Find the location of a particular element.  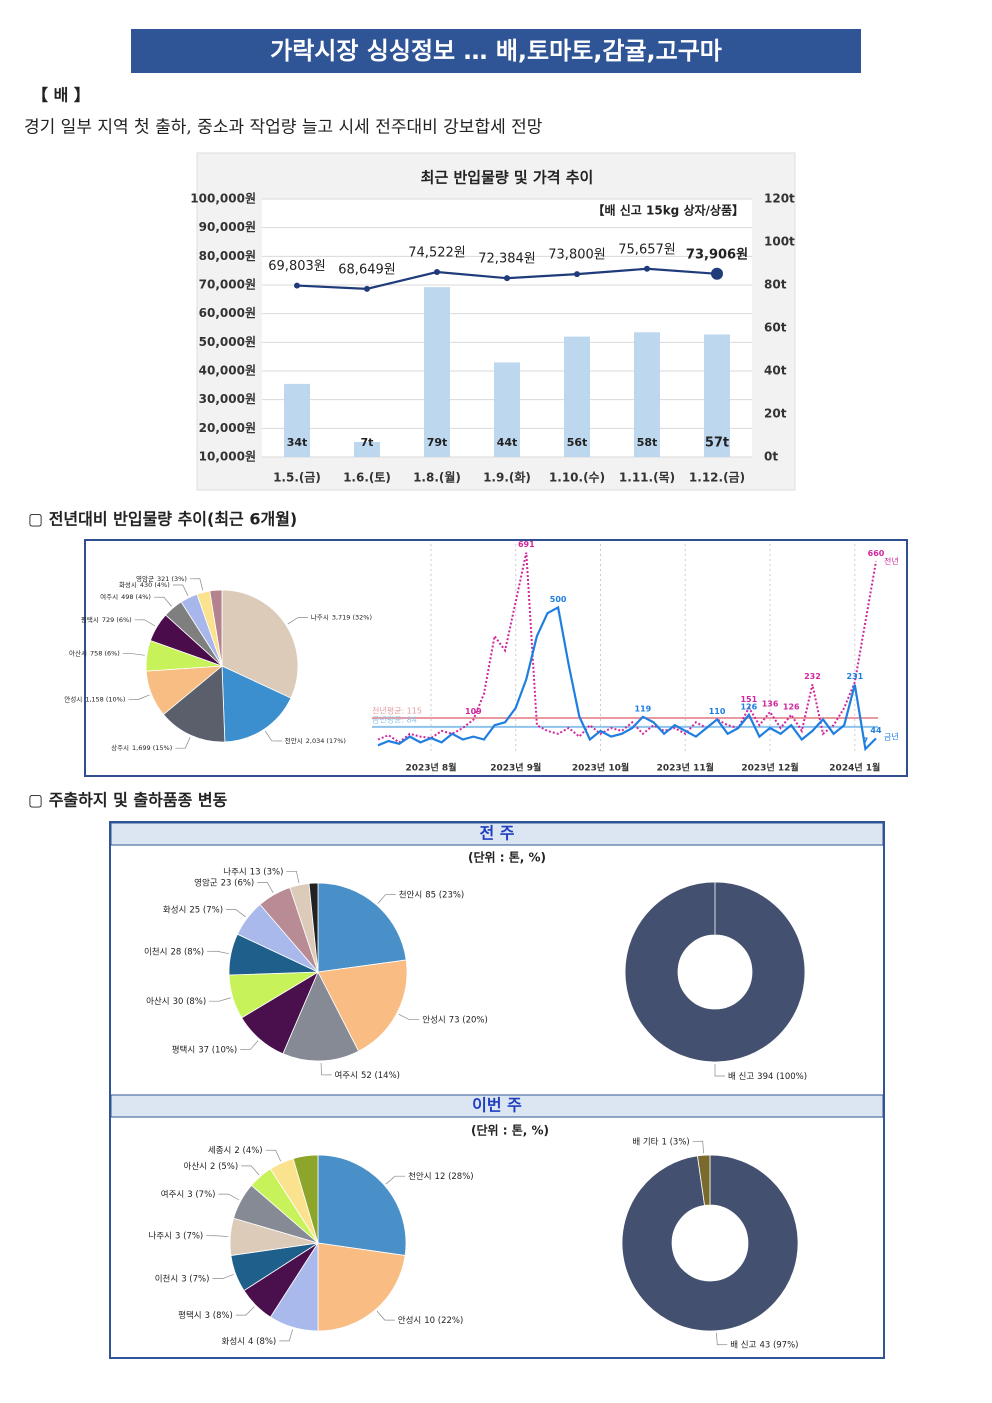

legend-label: 금년 is located at coordinates (891, 737).